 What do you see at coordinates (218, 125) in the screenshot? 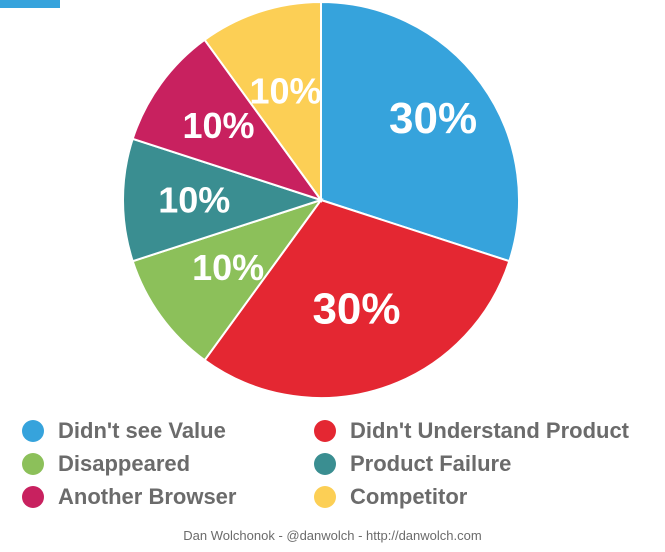
I see `pie-slice-label-5: 10%` at bounding box center [218, 125].